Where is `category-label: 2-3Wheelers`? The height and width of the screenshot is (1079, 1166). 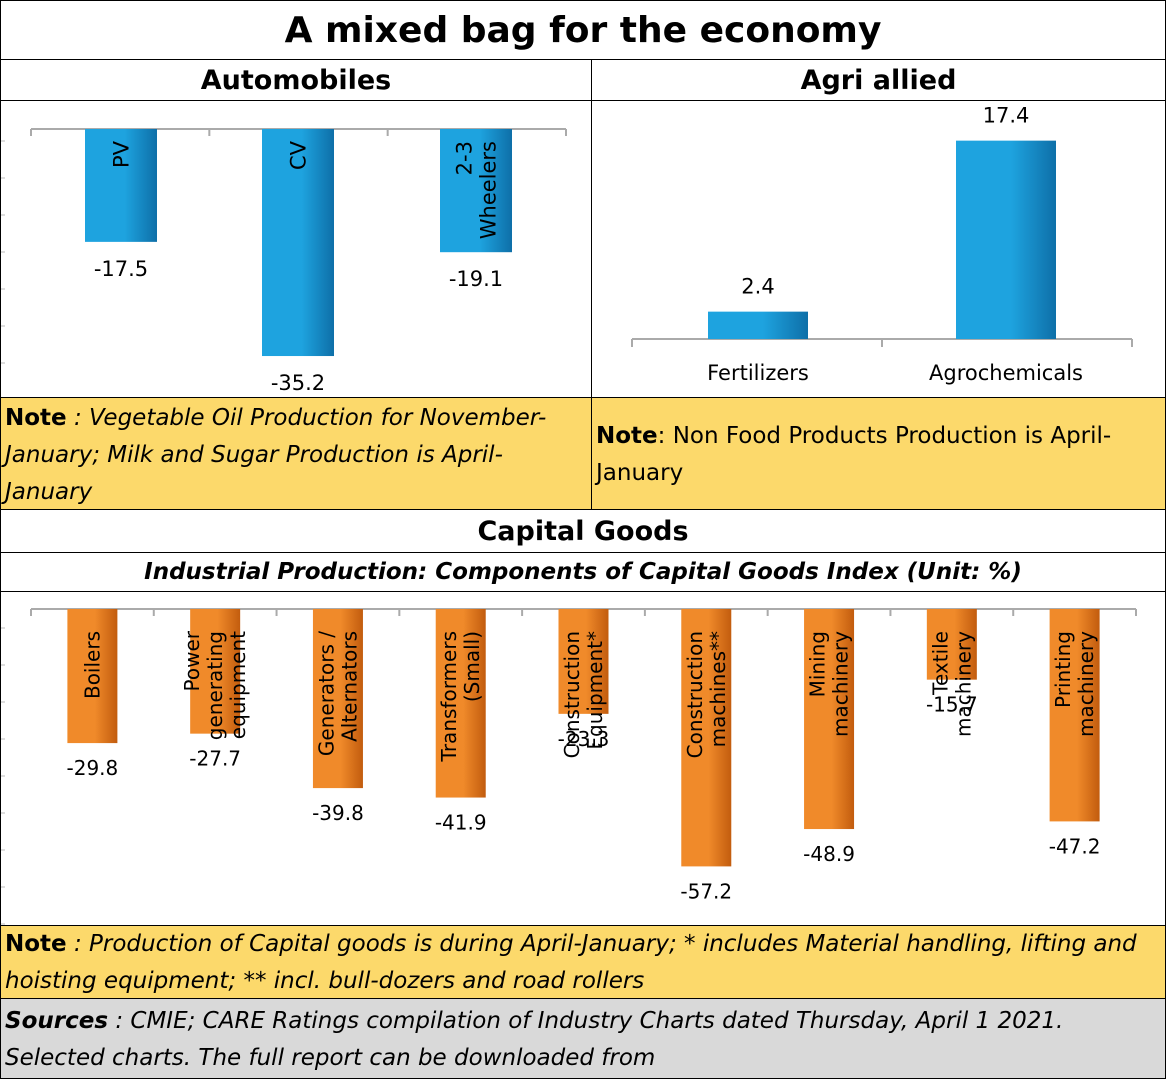 category-label: 2-3Wheelers is located at coordinates (476, 190).